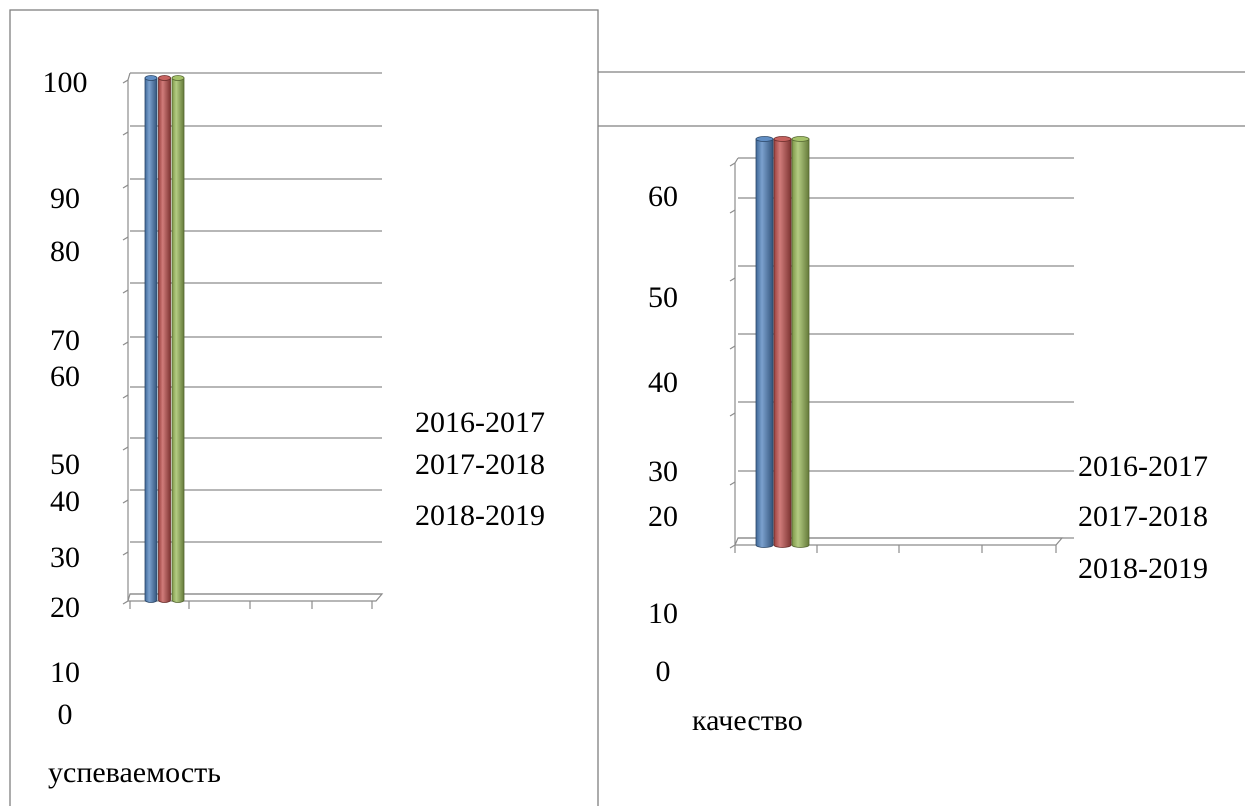 This screenshot has width=1245, height=811. What do you see at coordinates (65, 340) in the screenshot?
I see `y-axis-label: 70` at bounding box center [65, 340].